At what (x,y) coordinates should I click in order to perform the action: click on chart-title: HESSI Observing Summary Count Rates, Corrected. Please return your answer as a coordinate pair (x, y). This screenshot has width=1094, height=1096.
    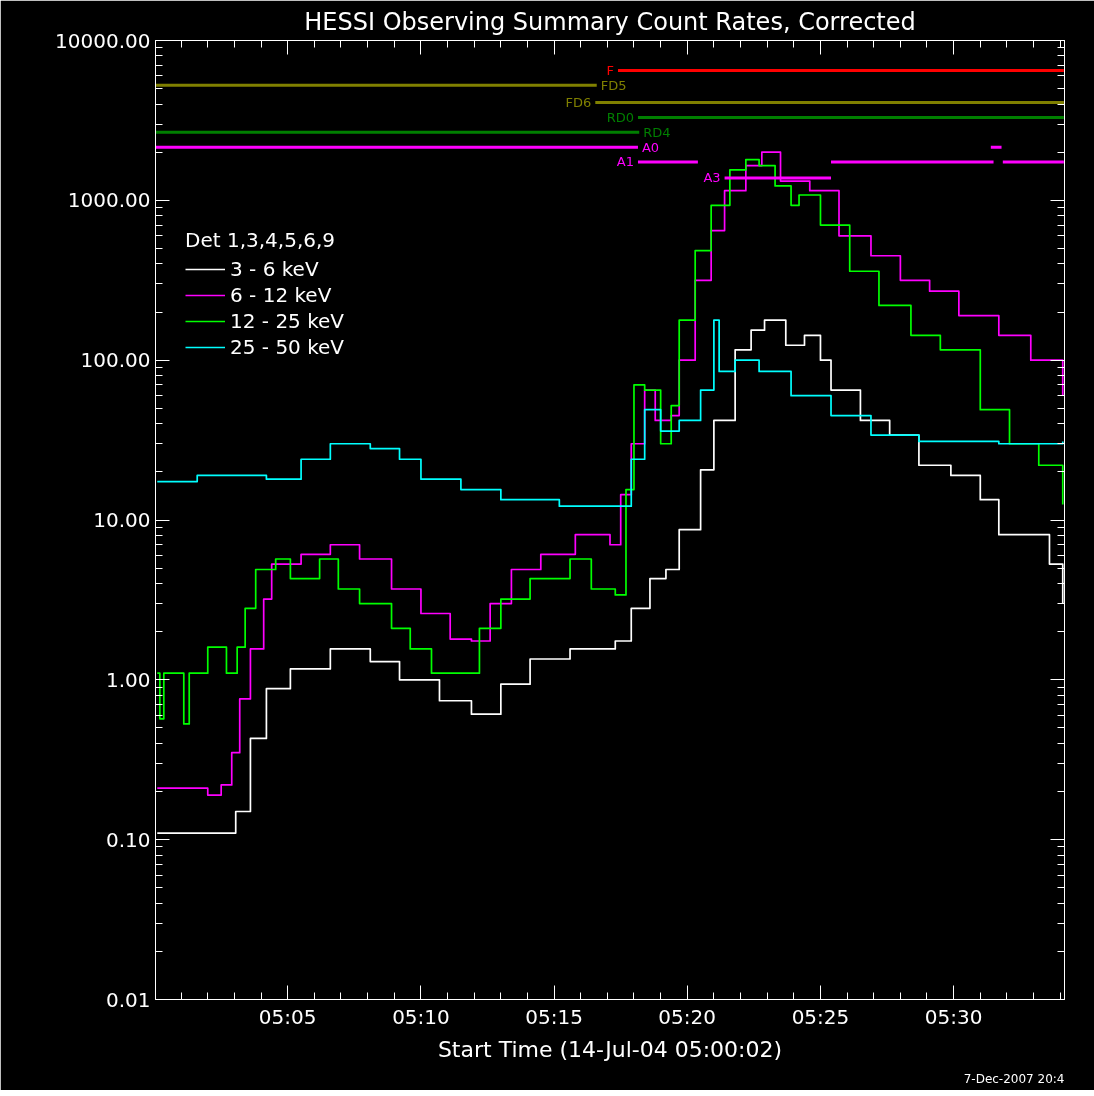
    Looking at the image, I should click on (610, 21).